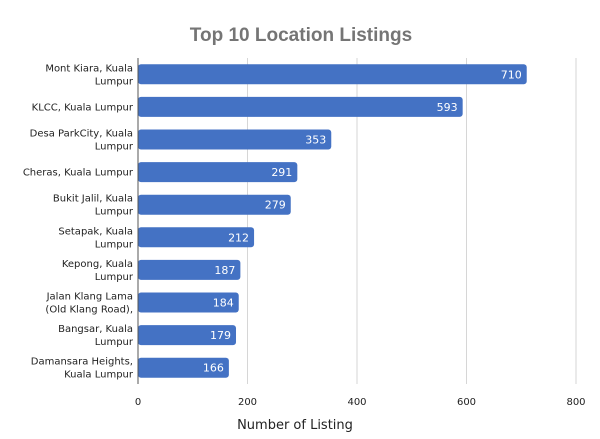 The image size is (600, 439). Describe the element at coordinates (247, 402) in the screenshot. I see `x-tick-label-200: 200` at that location.